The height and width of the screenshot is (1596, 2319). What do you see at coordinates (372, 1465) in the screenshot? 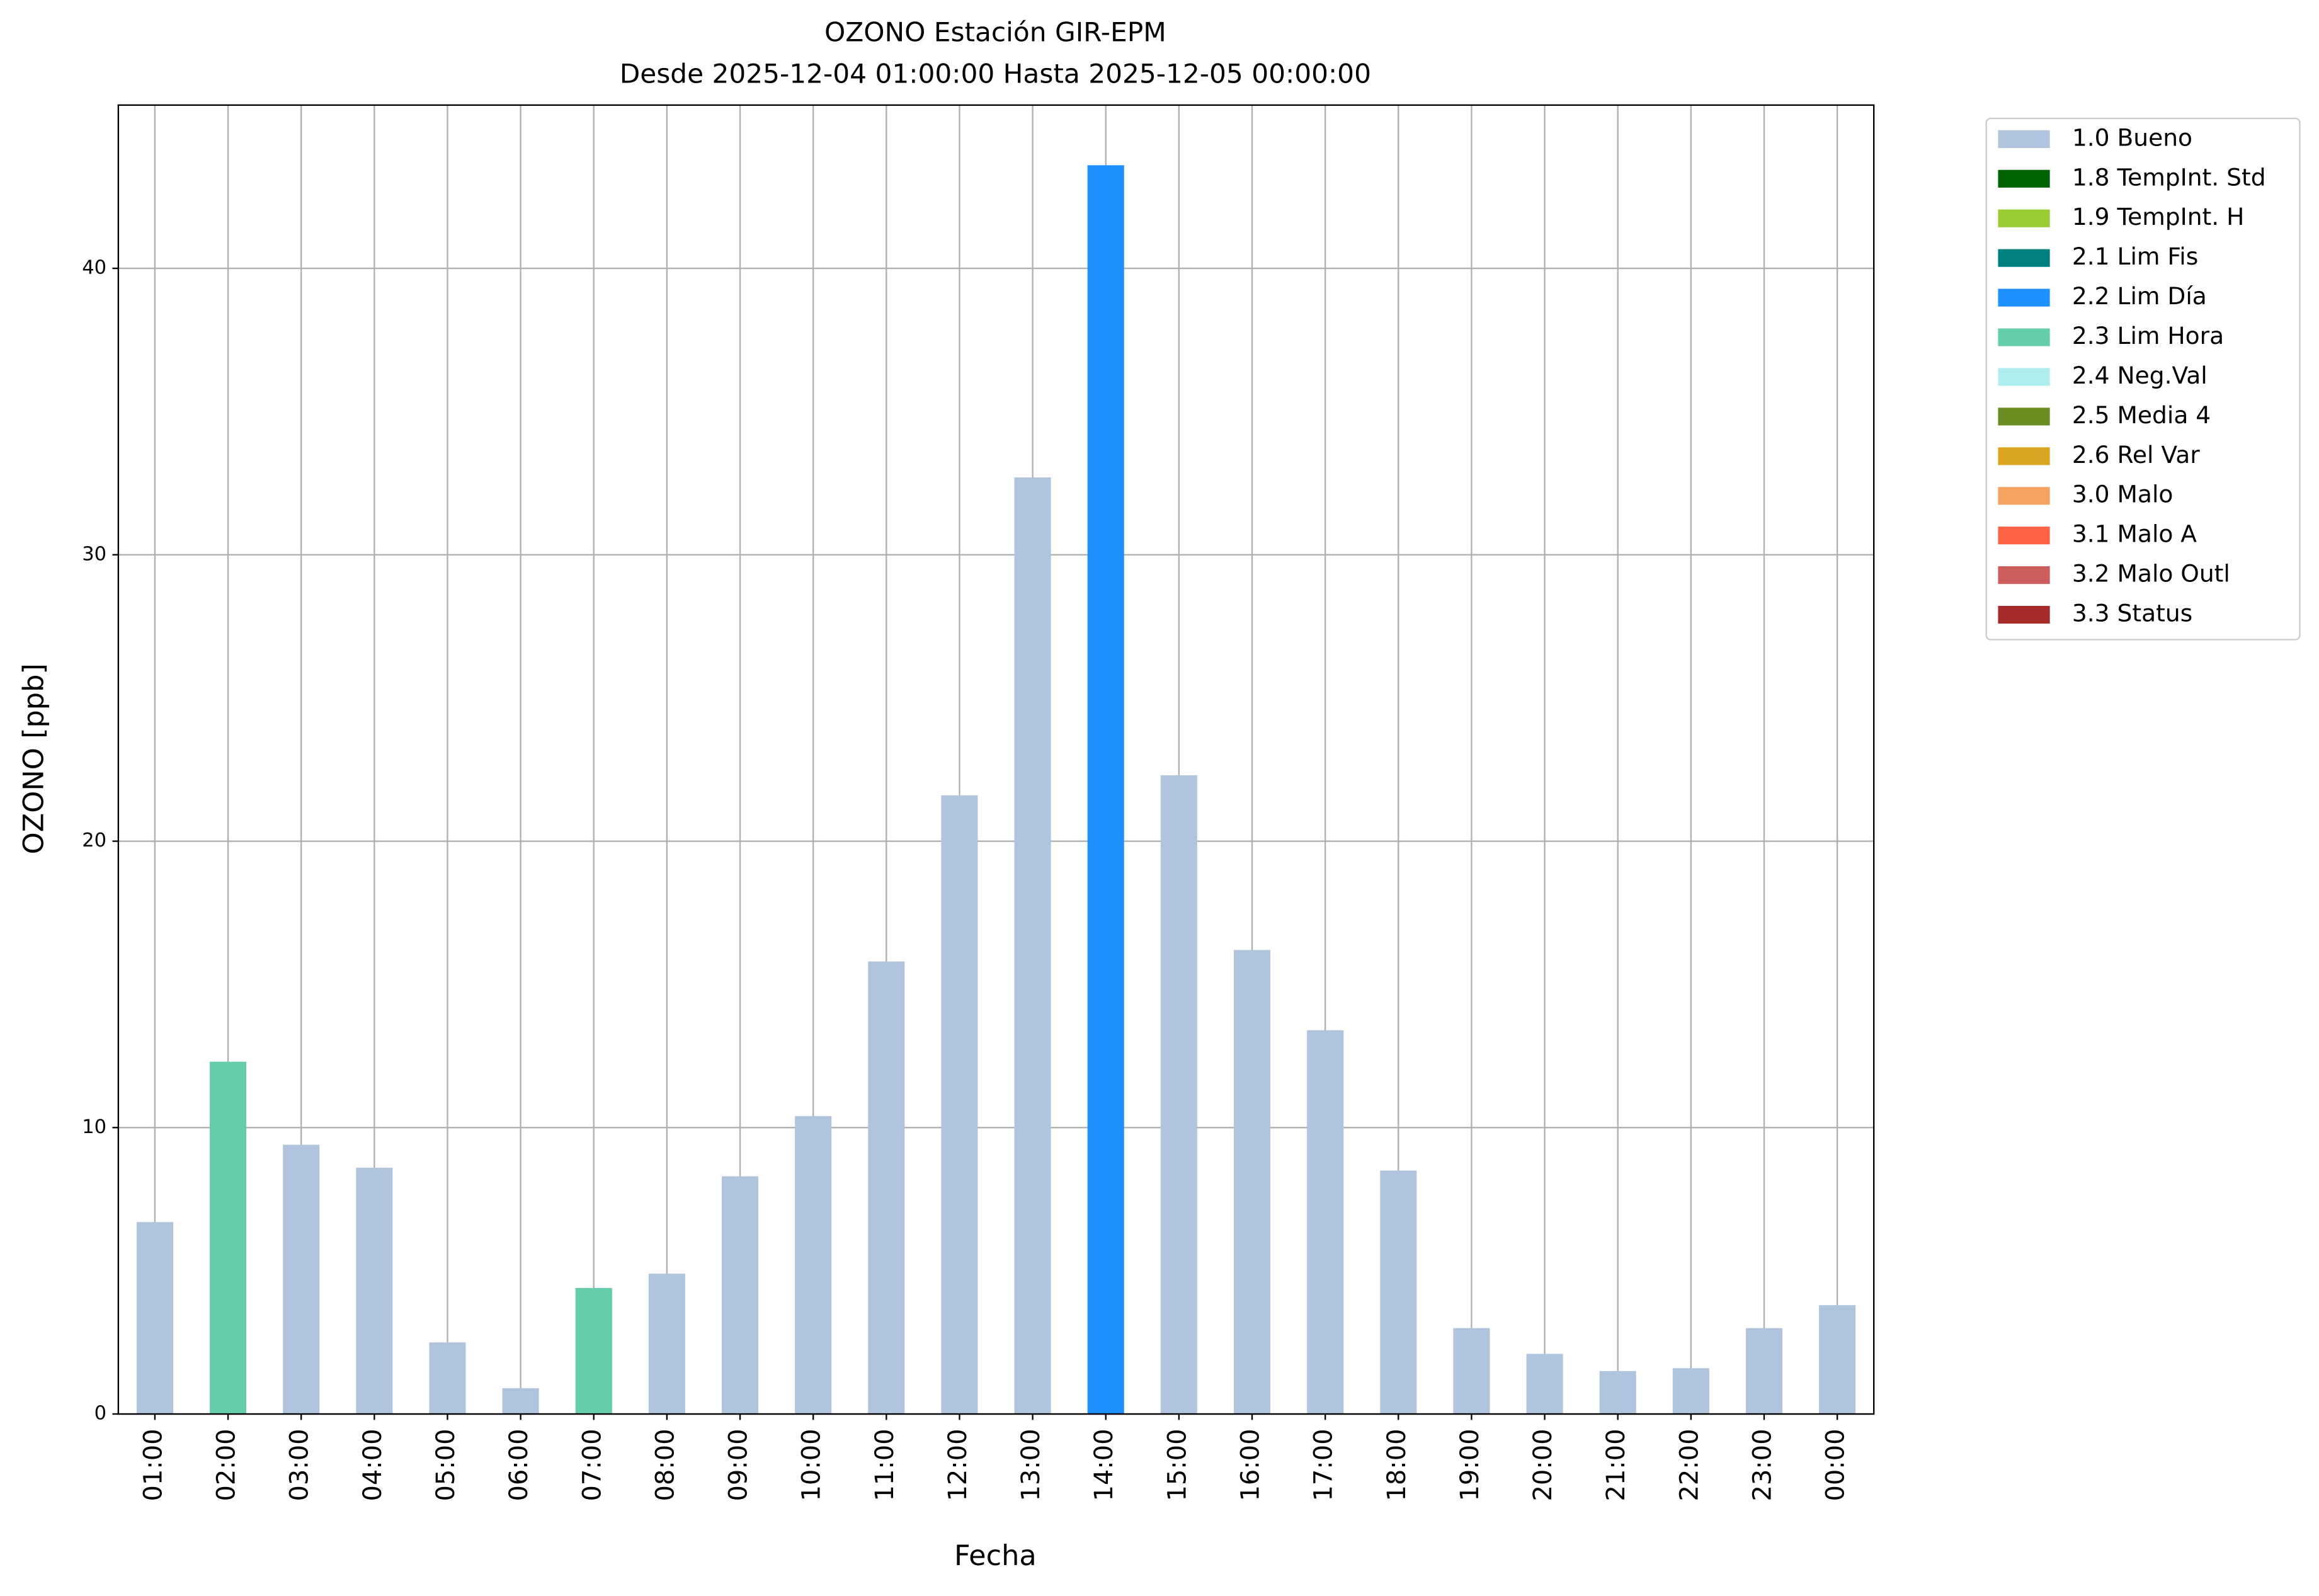
I see `x-tick-label: 04:00` at bounding box center [372, 1465].